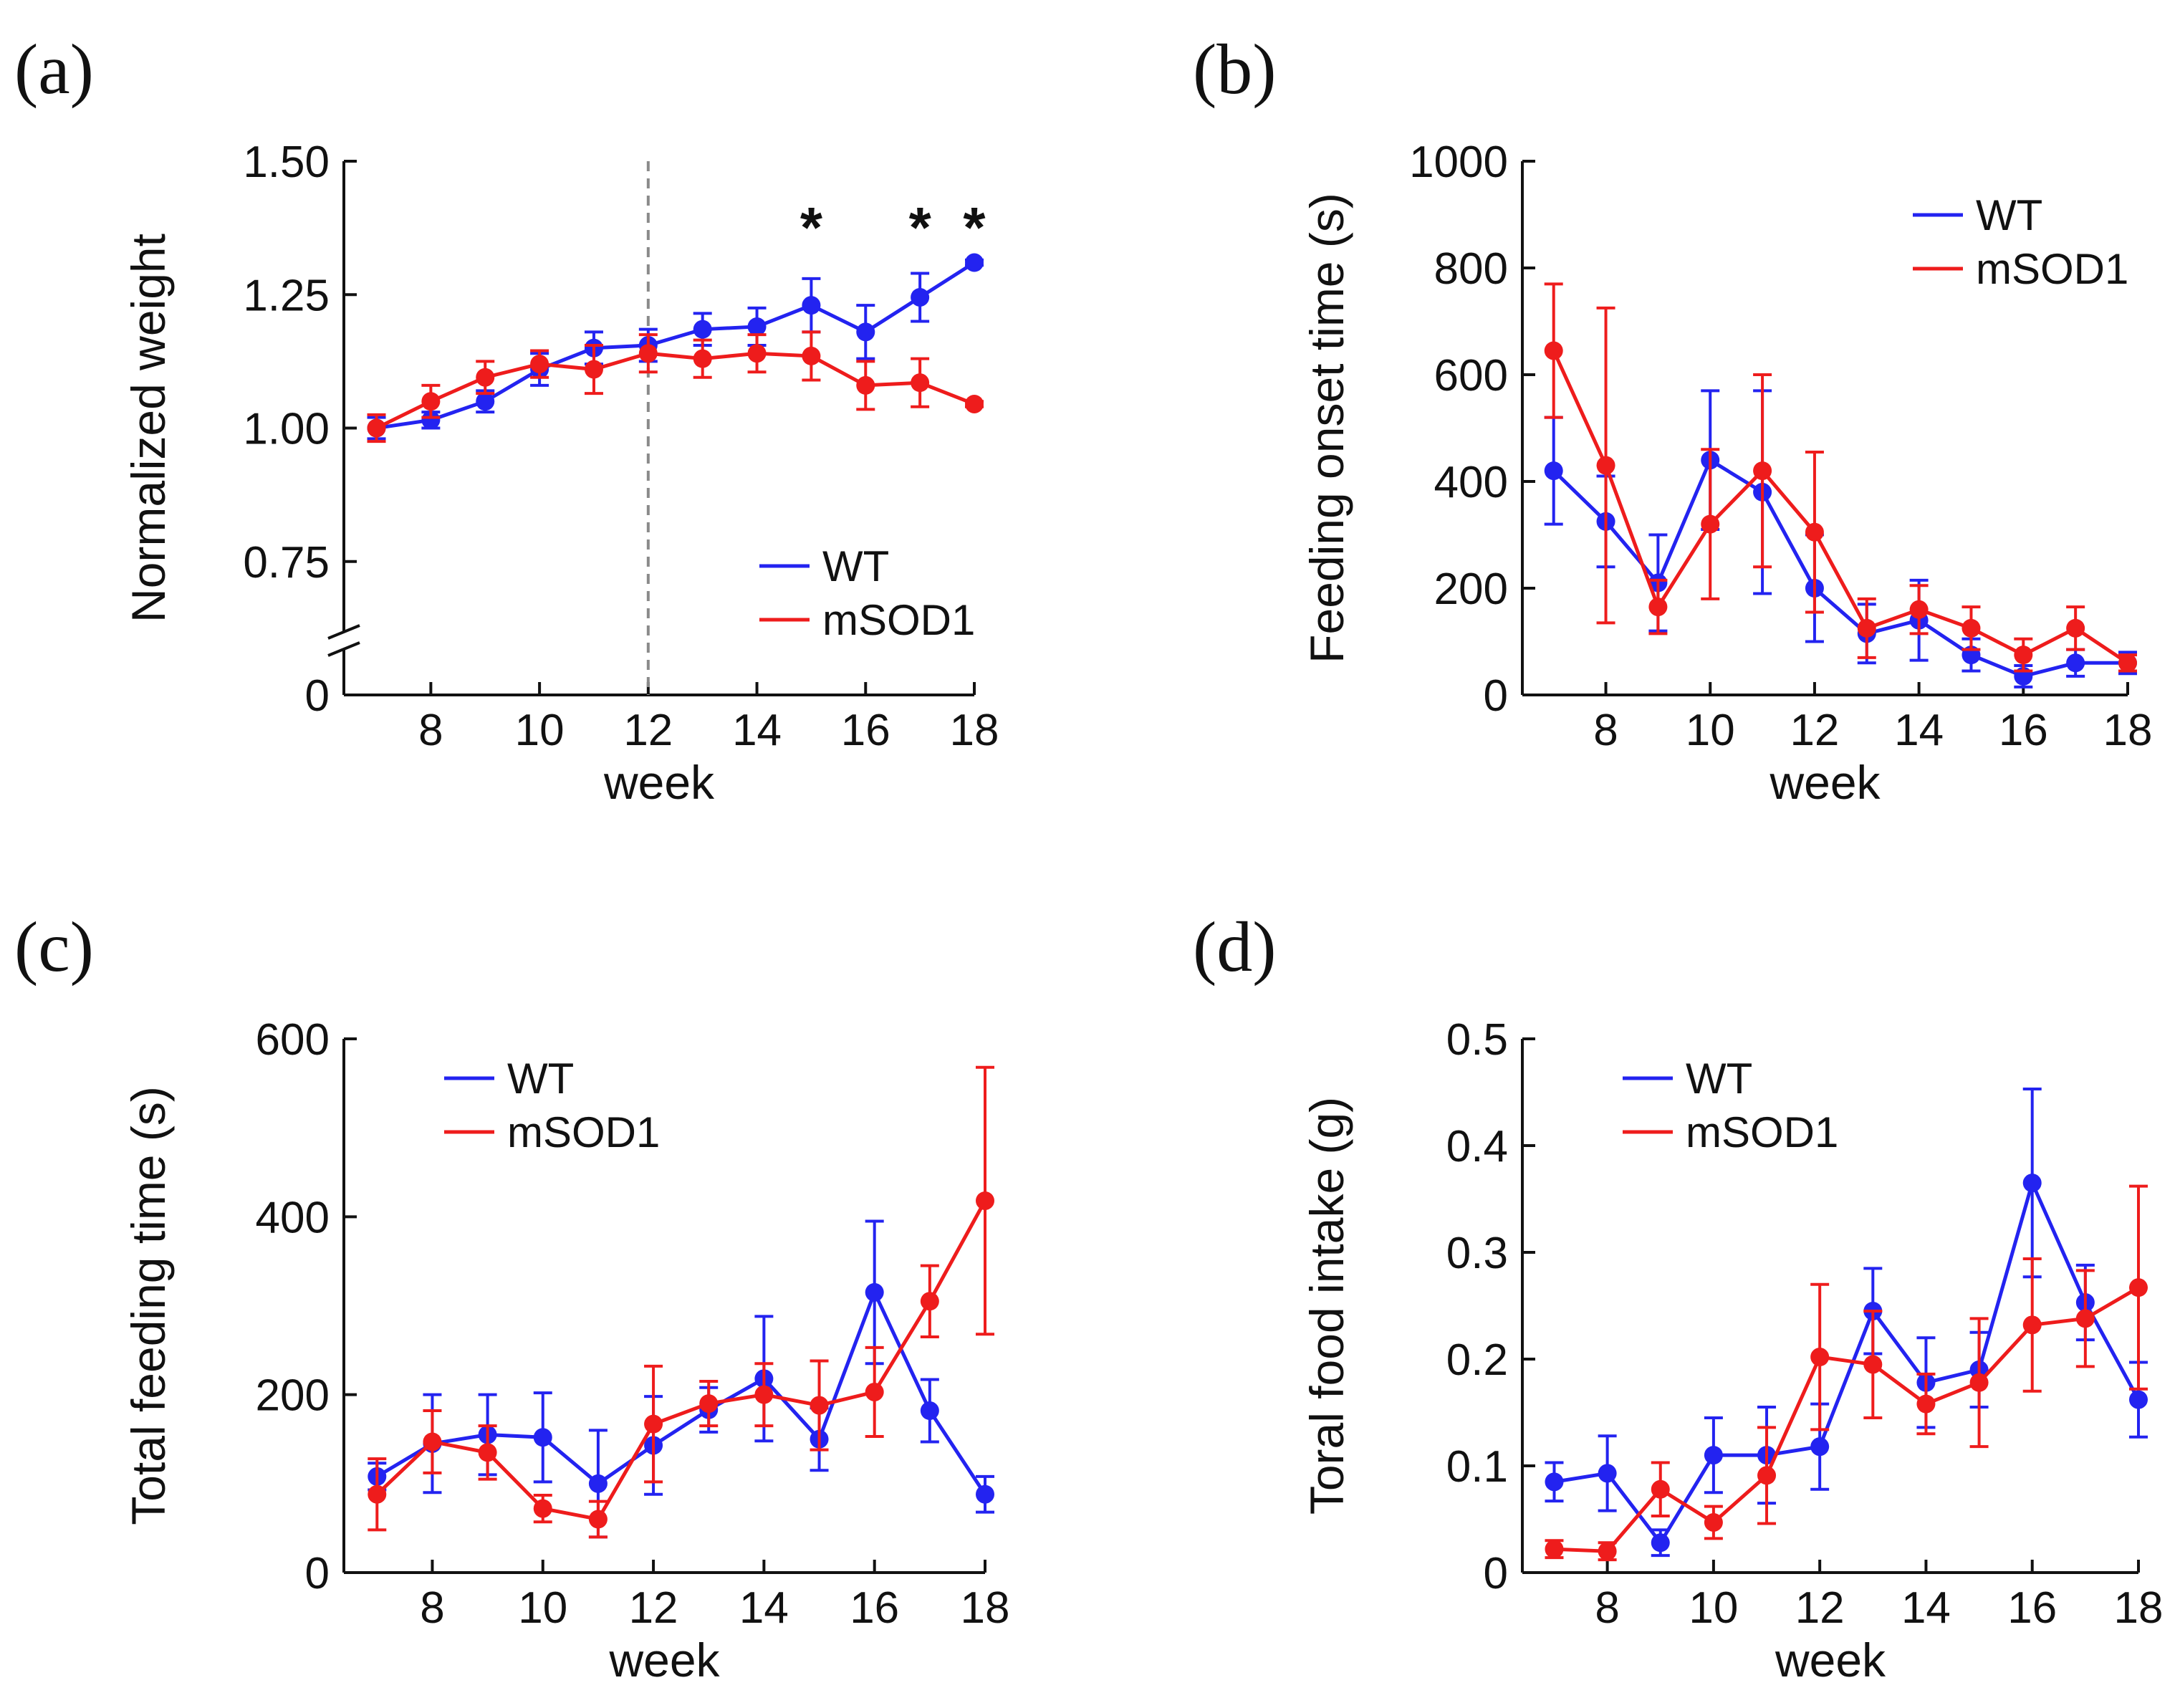 The image size is (2180, 1708). Describe the element at coordinates (54, 947) in the screenshot. I see `chart-2-panel-label: (c)` at that location.